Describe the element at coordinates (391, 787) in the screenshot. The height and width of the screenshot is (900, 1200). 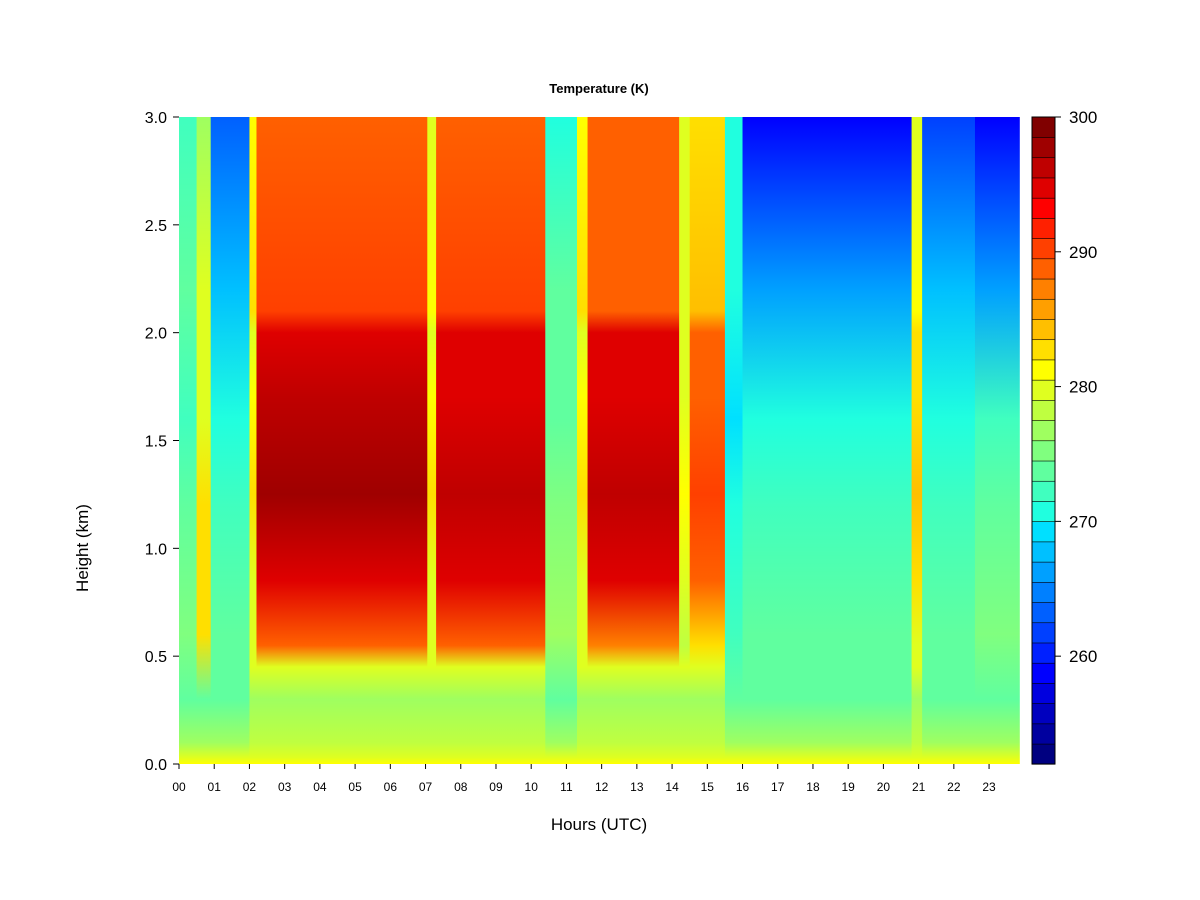
I see `x-tick-label: 06` at that location.